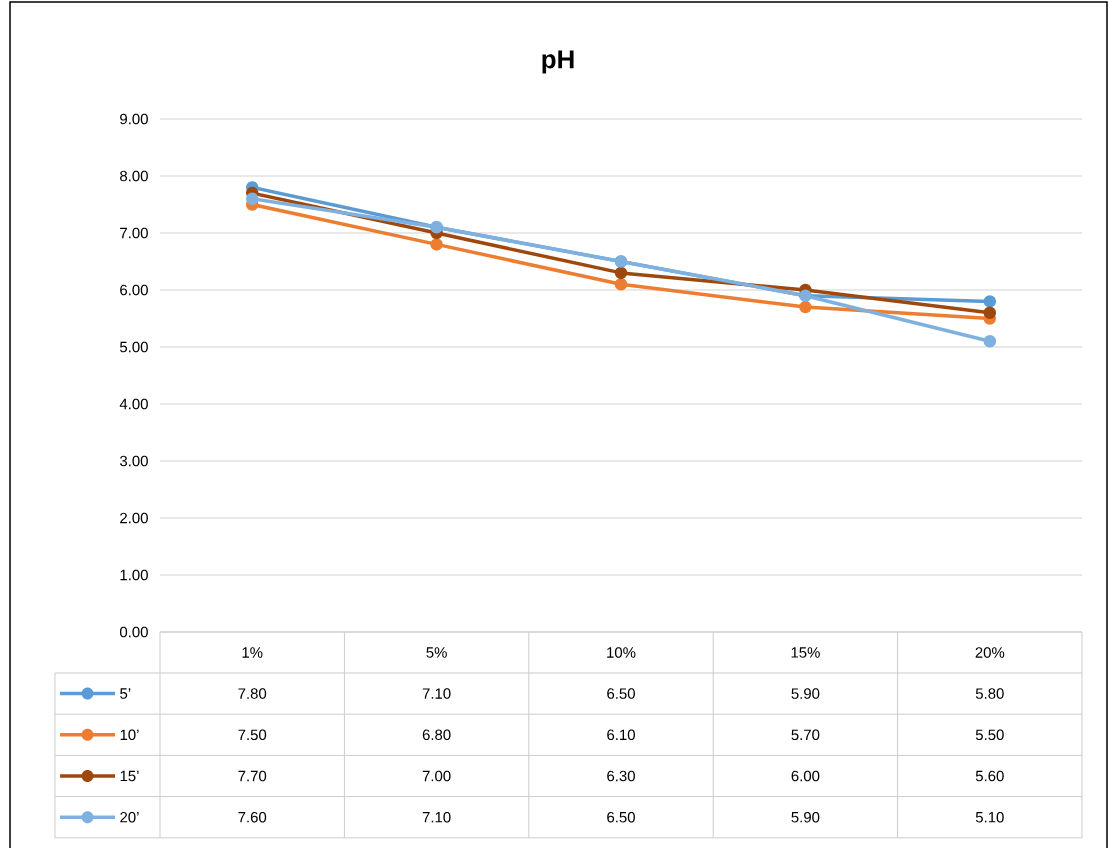 The height and width of the screenshot is (848, 1109). Describe the element at coordinates (621, 652) in the screenshot. I see `x-tick-label: 10%` at that location.